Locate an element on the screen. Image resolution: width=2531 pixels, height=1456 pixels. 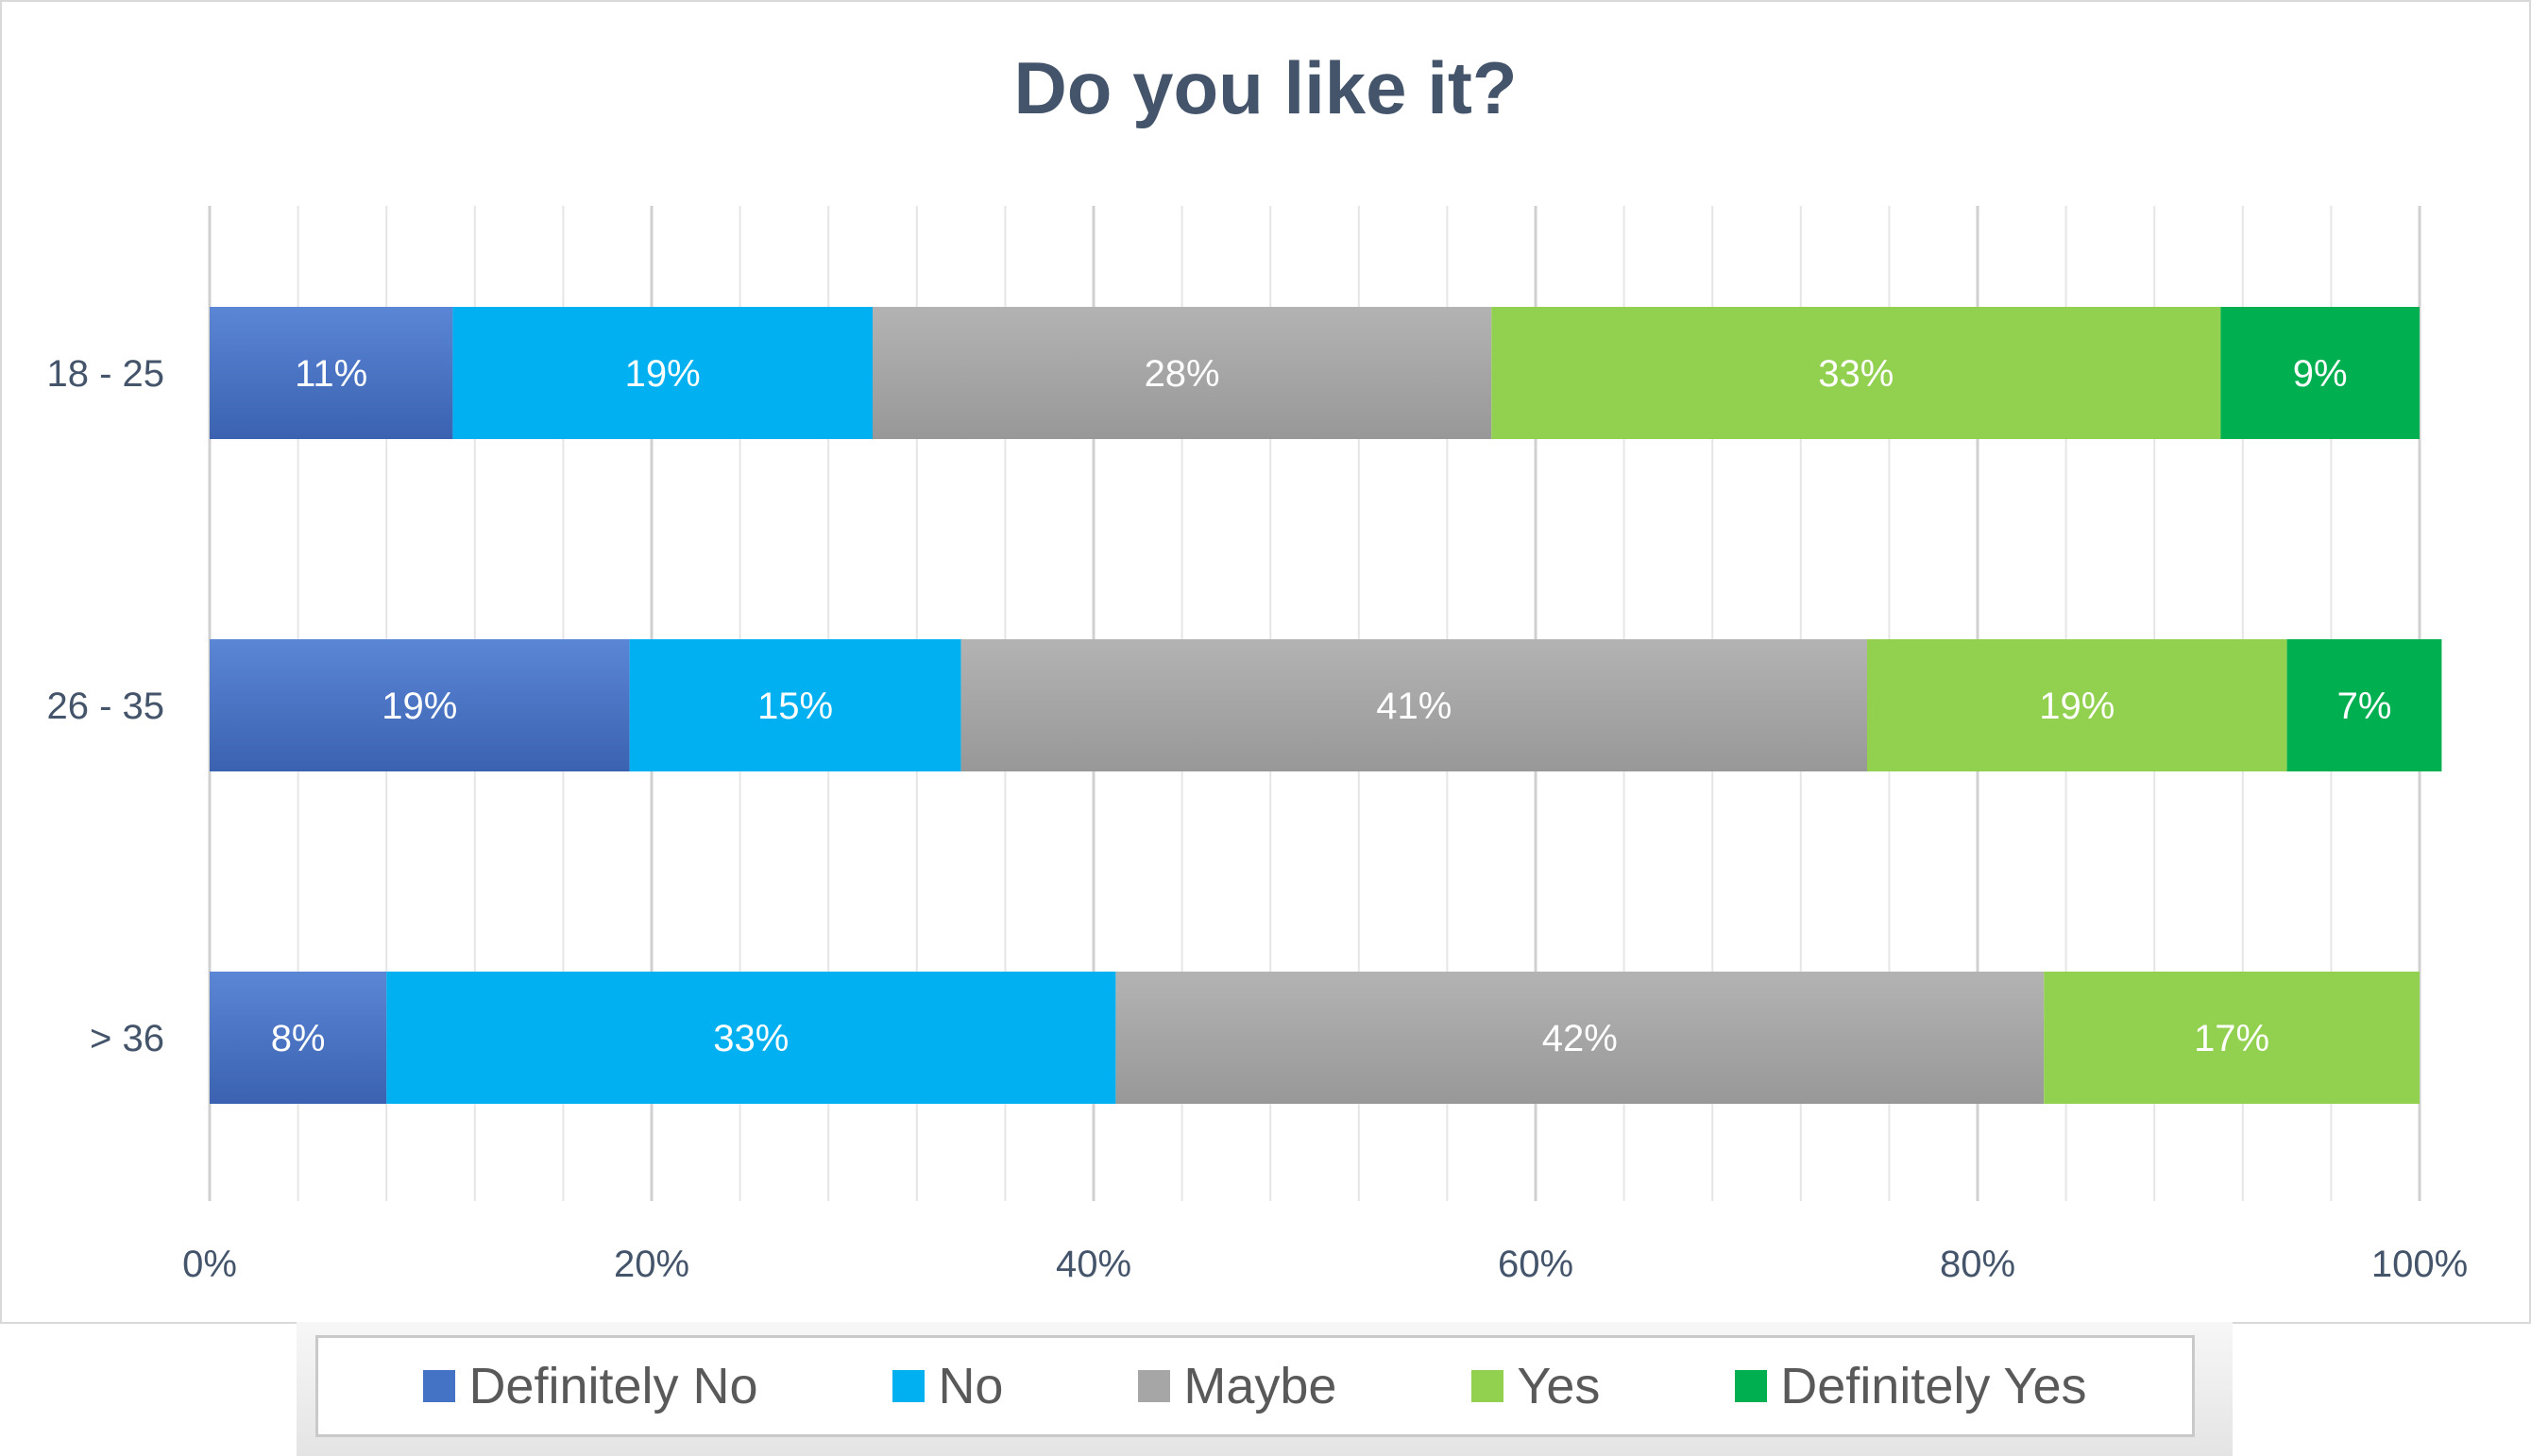
data-label: 8% is located at coordinates (298, 1038).